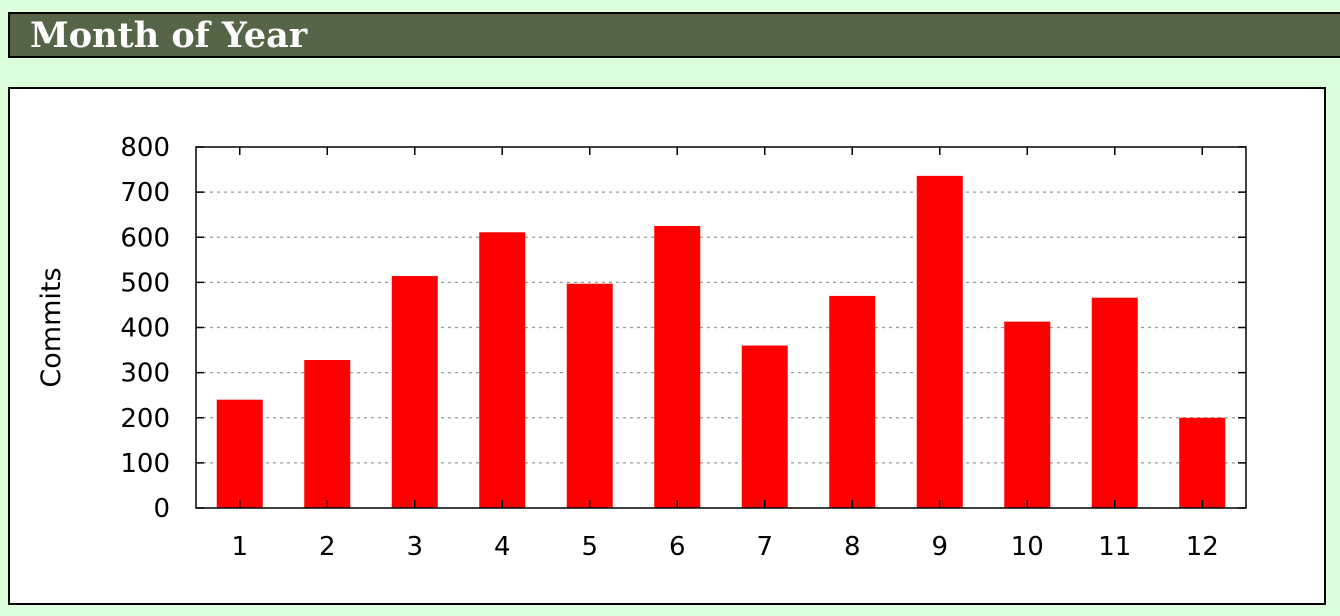 The height and width of the screenshot is (616, 1340). Describe the element at coordinates (1202, 547) in the screenshot. I see `x-tick-label: 12` at that location.